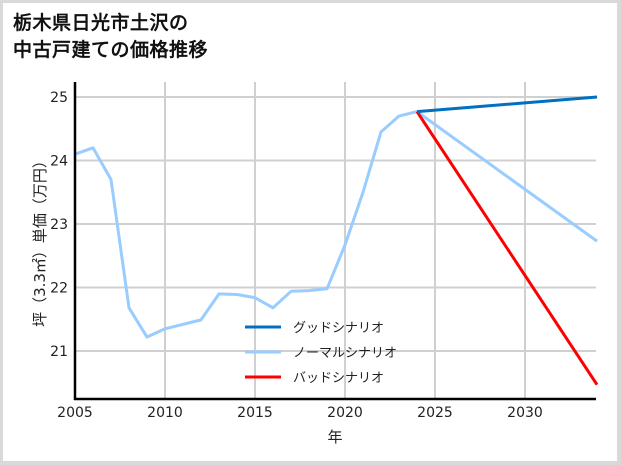  I want to click on x-tick-label: 2025, so click(435, 413).